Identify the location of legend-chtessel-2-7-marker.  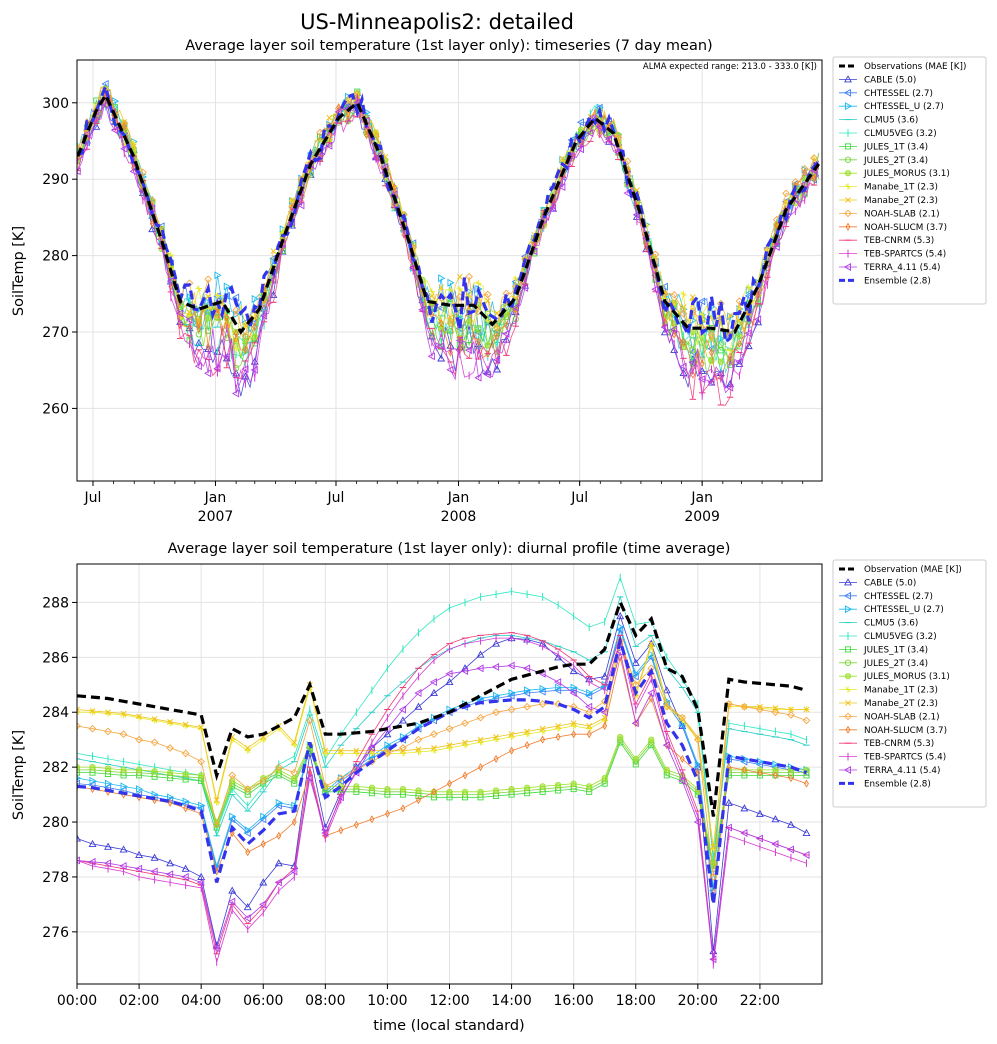
(847, 595).